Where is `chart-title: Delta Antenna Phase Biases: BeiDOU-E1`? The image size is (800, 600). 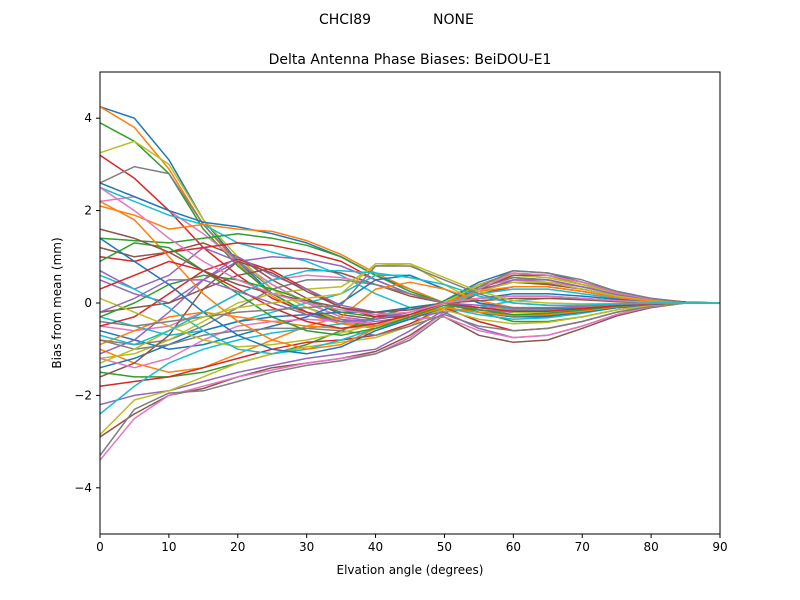
chart-title: Delta Antenna Phase Biases: BeiDOU-E1 is located at coordinates (410, 60).